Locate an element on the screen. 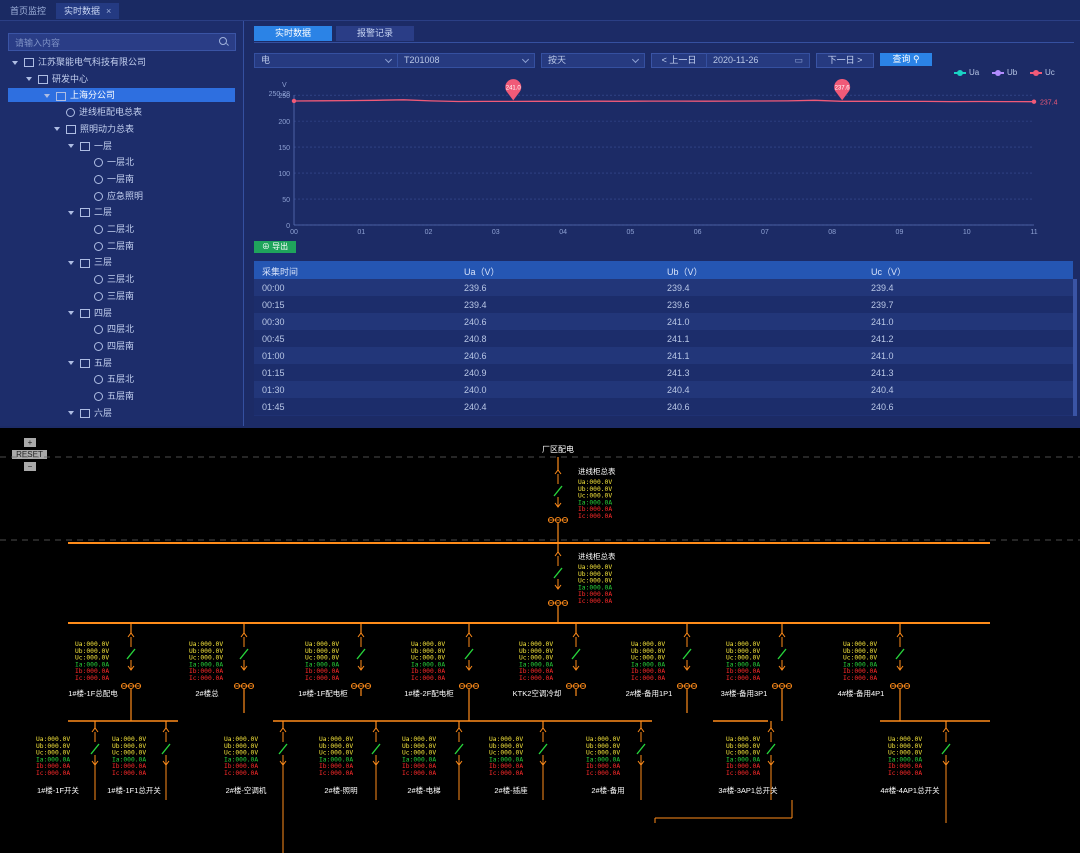  tree-node: 二层 is located at coordinates (90, 212).